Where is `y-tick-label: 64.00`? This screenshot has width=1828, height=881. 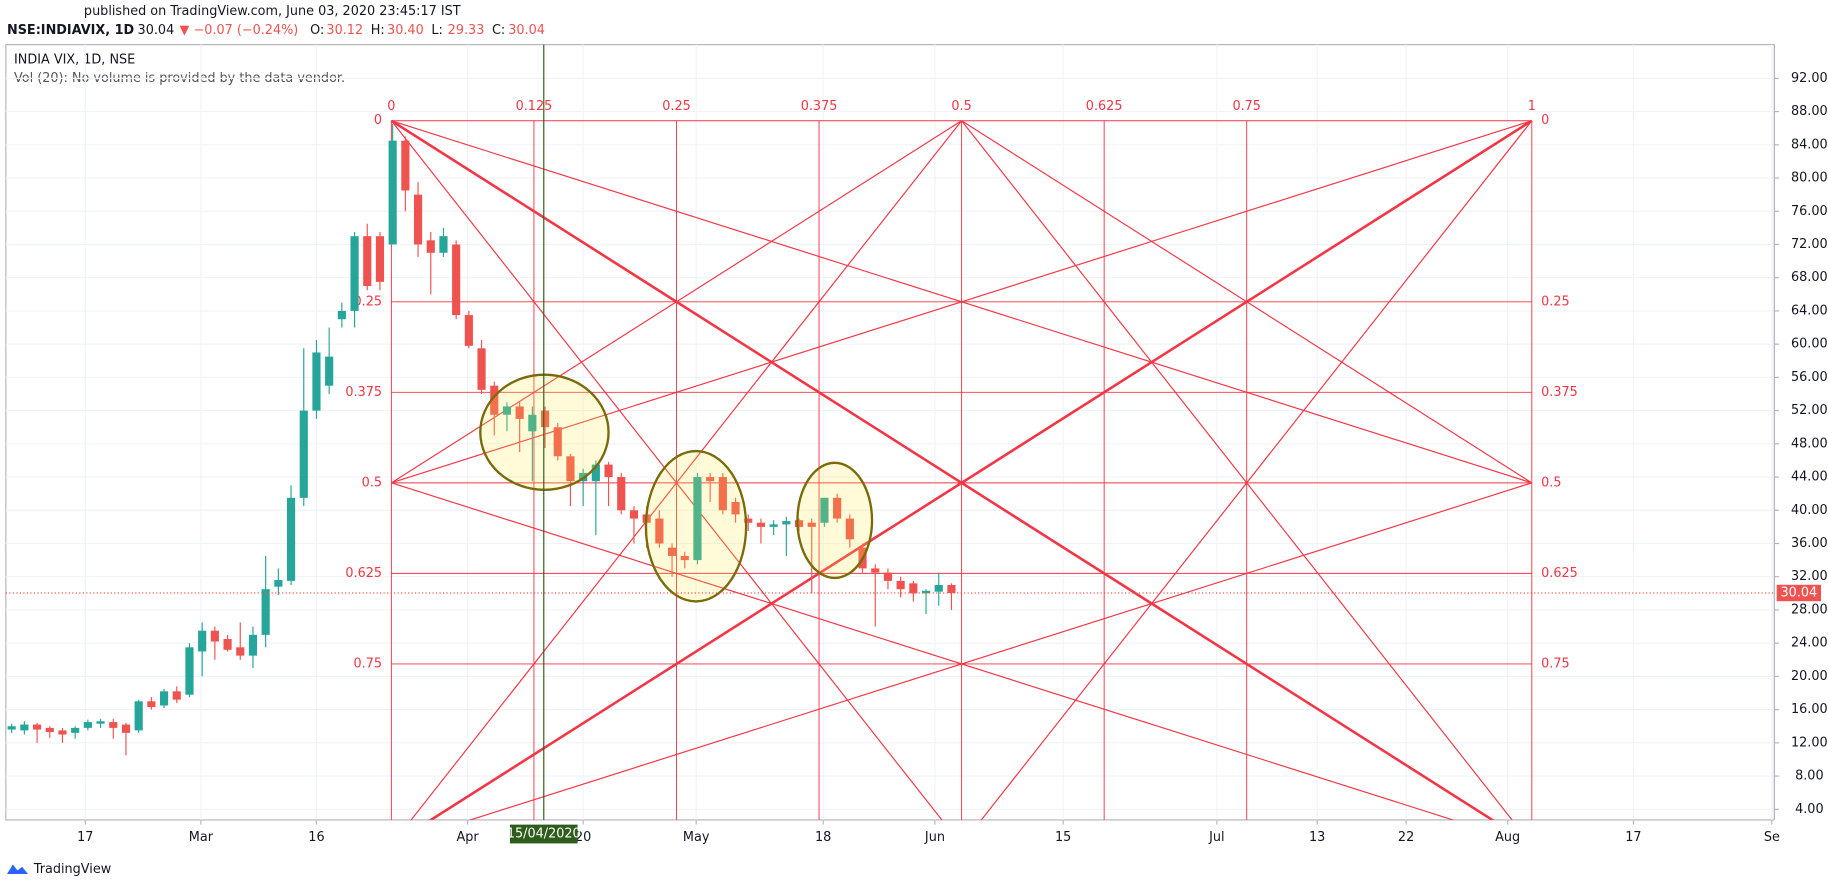
y-tick-label: 64.00 is located at coordinates (1809, 310).